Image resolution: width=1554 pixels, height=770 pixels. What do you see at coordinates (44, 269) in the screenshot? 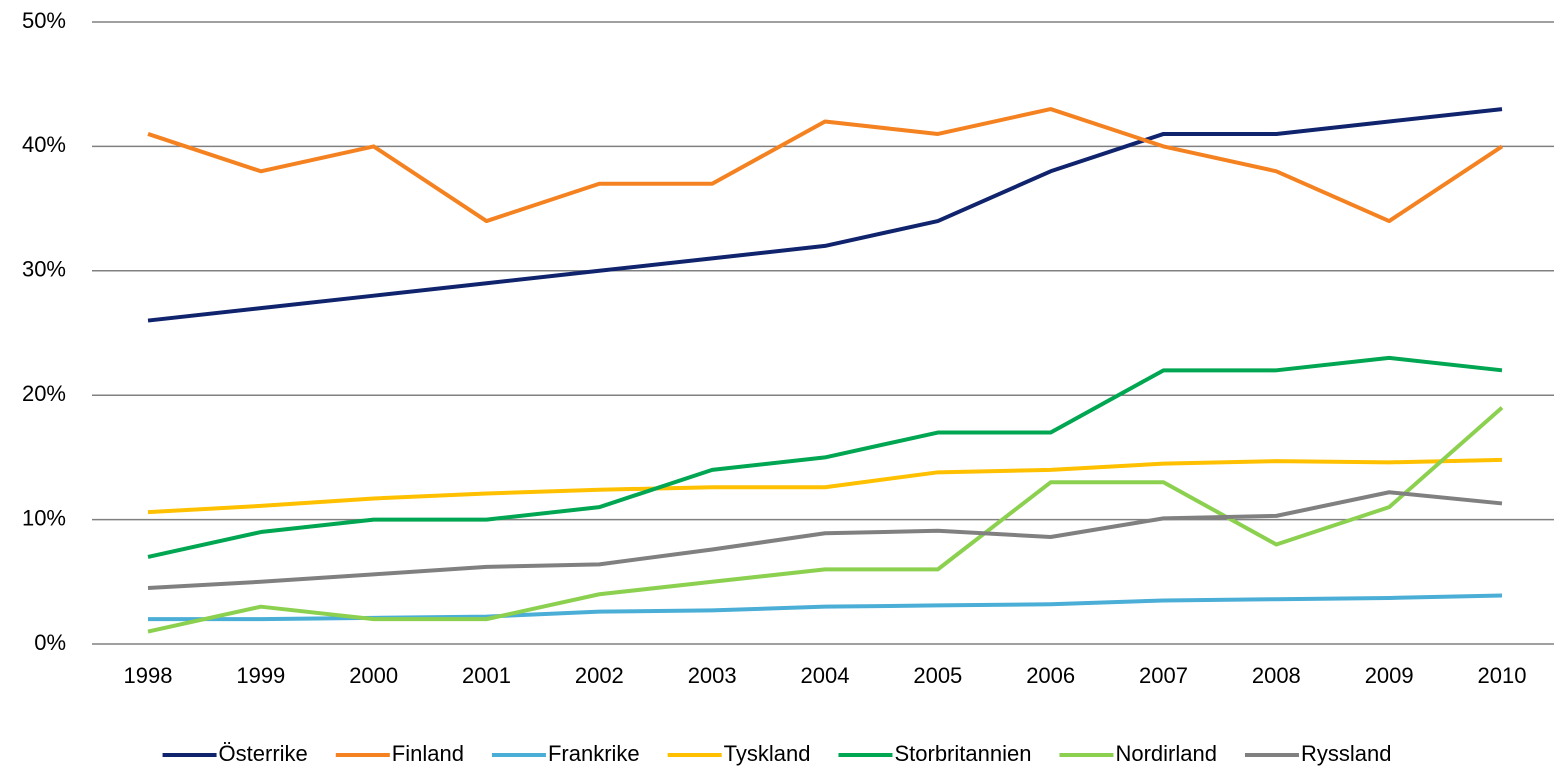
I see `y-tick-label: 30%` at bounding box center [44, 269].